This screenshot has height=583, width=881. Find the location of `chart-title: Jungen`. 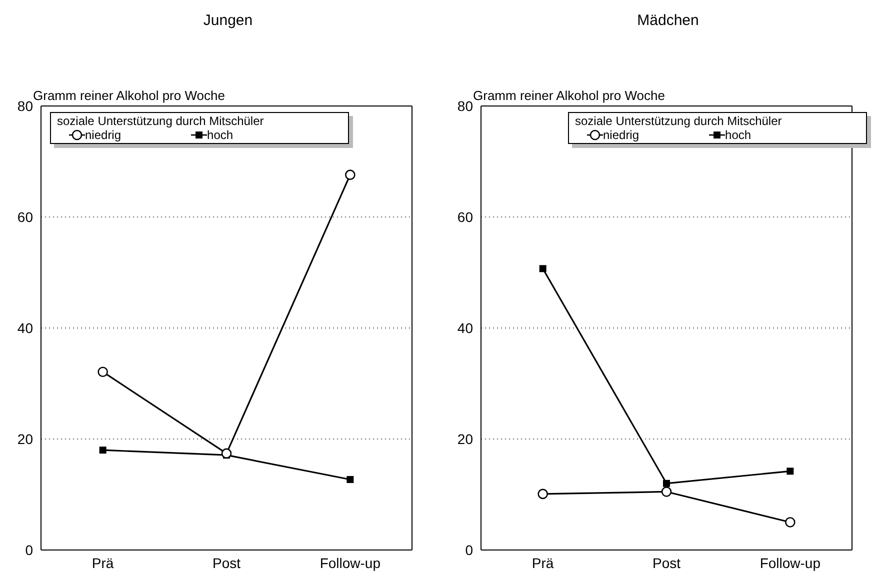

chart-title: Jungen is located at coordinates (228, 21).